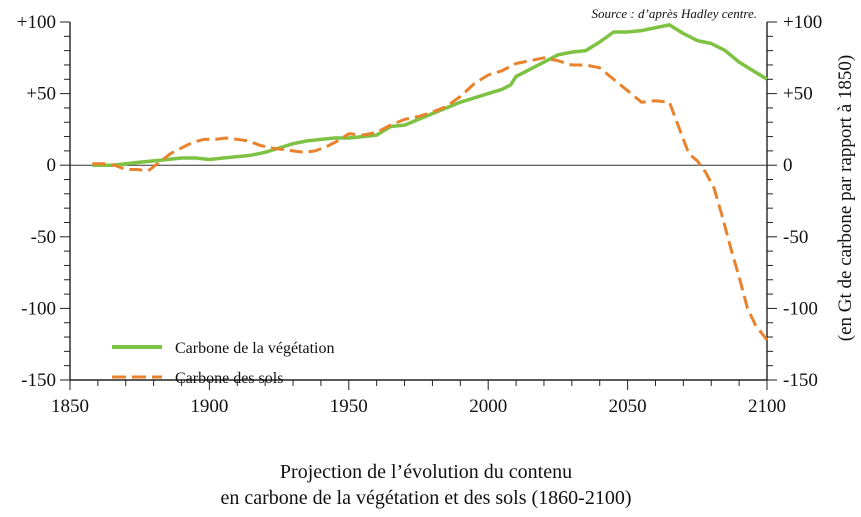 Image resolution: width=861 pixels, height=517 pixels. Describe the element at coordinates (426, 472) in the screenshot. I see `caption-line-1: Projection de l’évolution du contenu` at that location.